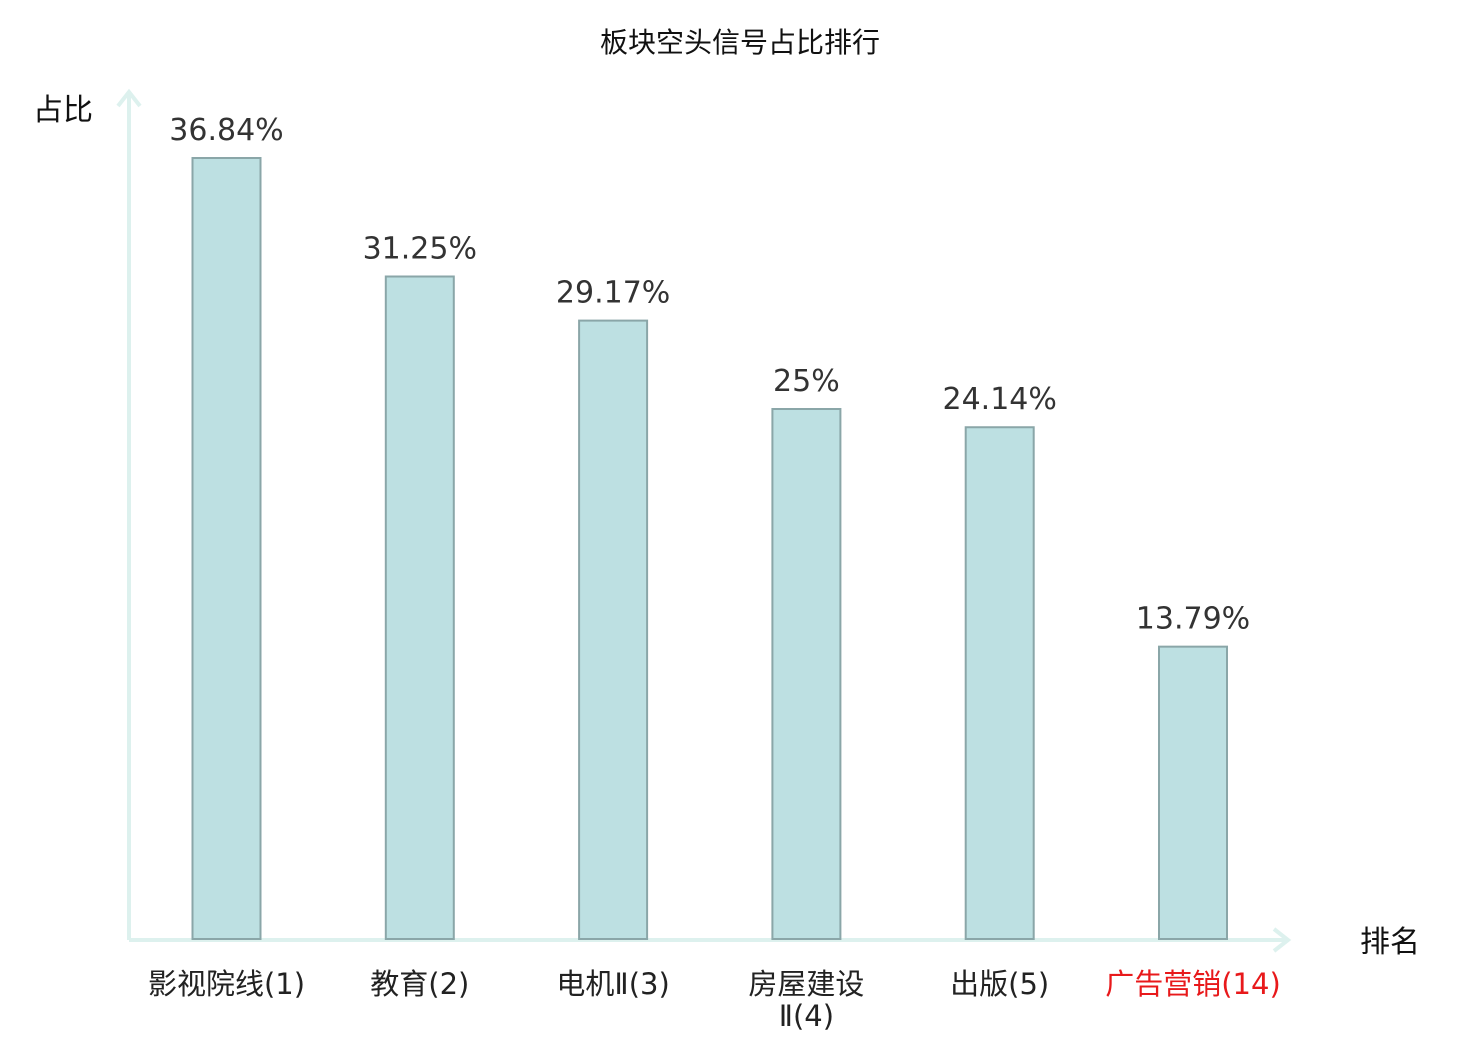 The image size is (1480, 1040). I want to click on bar-value-label: 29.17%, so click(613, 293).